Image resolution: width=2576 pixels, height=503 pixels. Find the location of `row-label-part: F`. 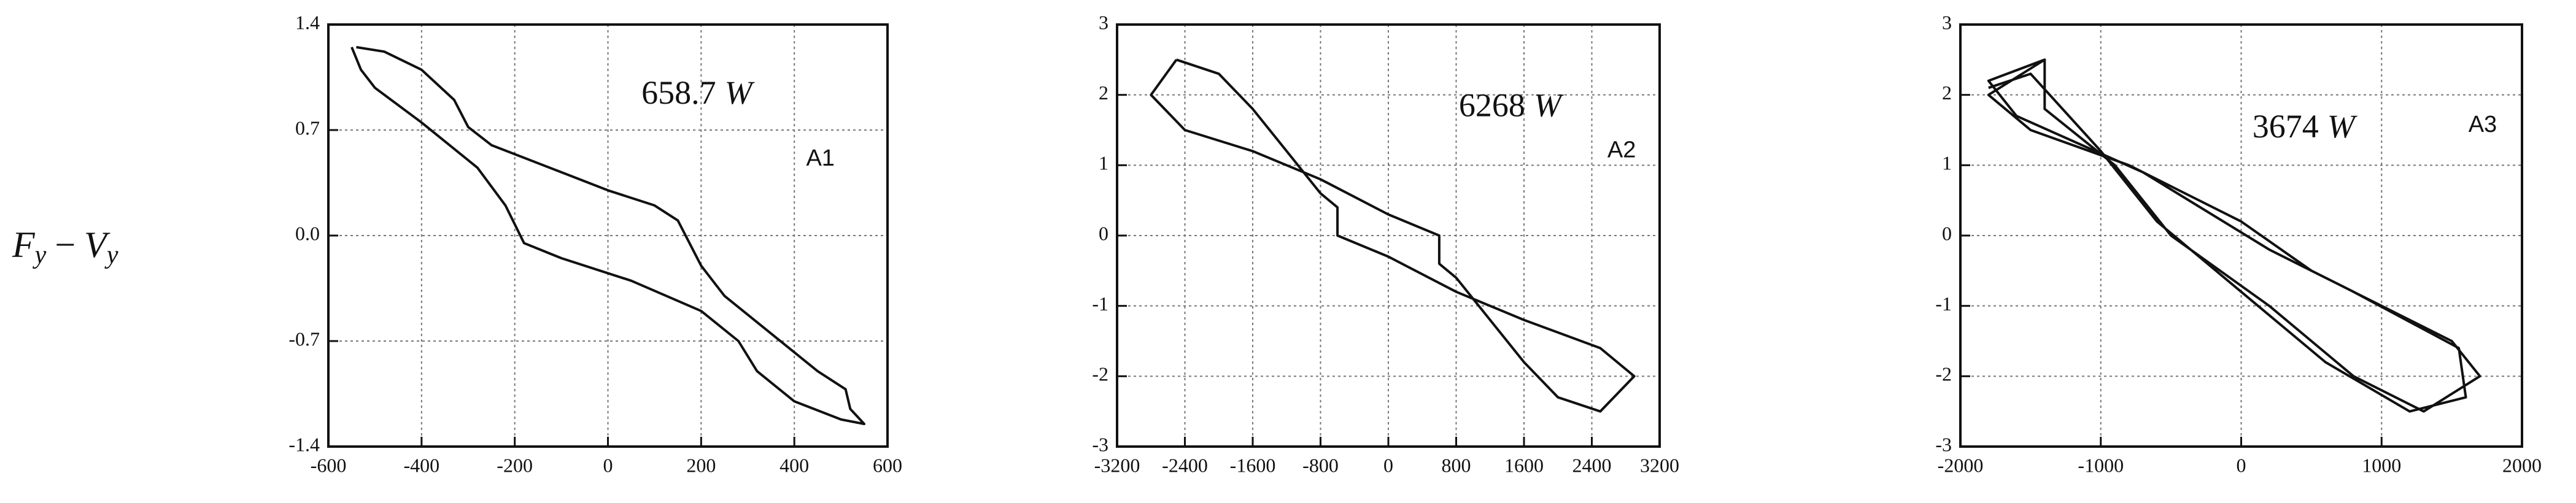

row-label-part: F is located at coordinates (24, 245).